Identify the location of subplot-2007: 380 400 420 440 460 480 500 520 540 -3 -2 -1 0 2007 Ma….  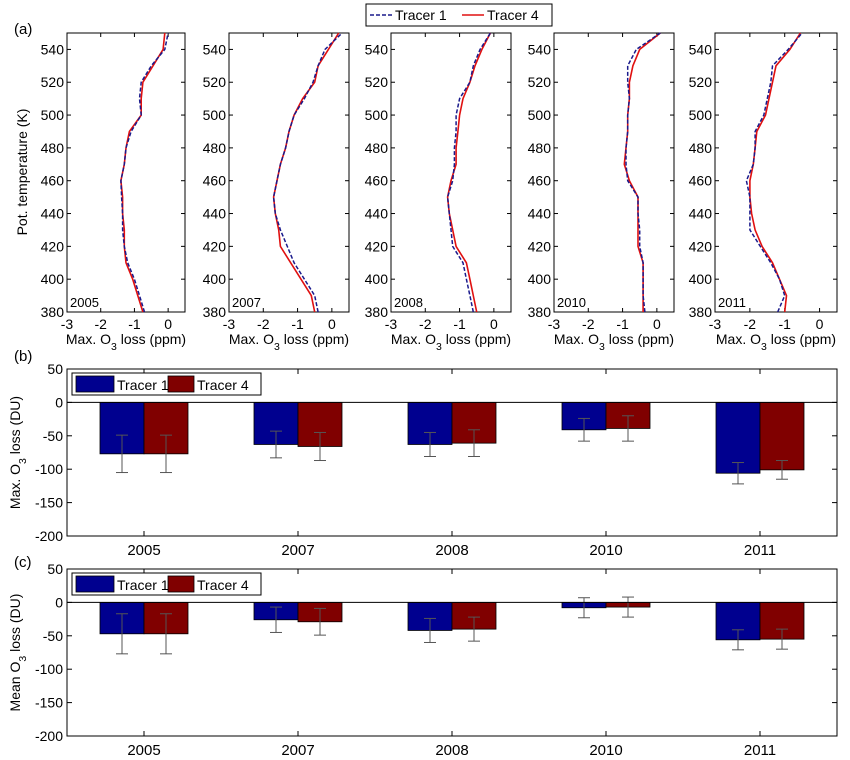
(276, 192).